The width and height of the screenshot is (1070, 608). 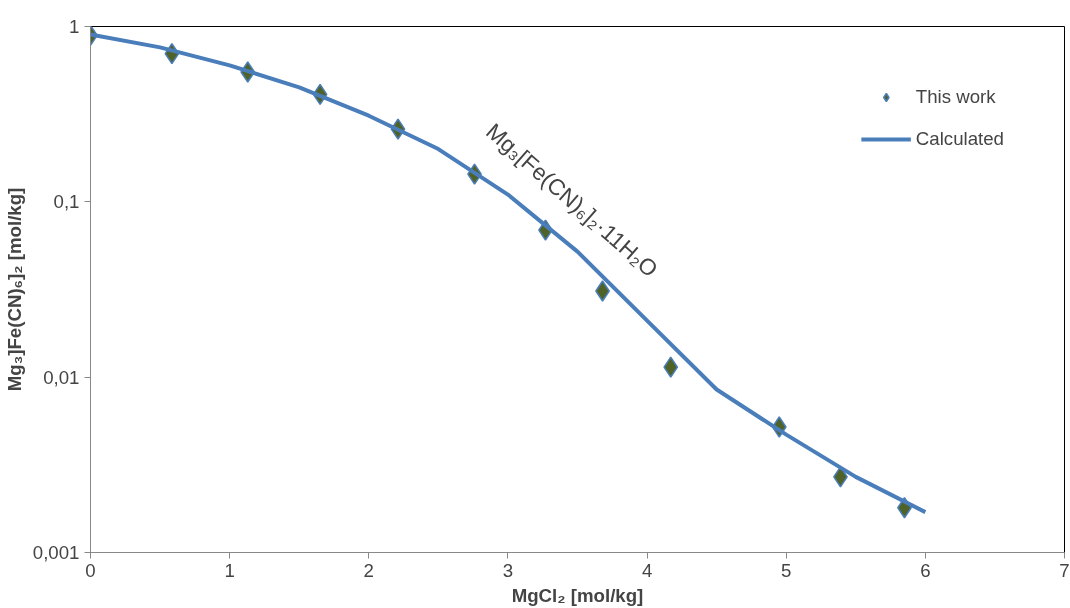 What do you see at coordinates (647, 570) in the screenshot?
I see `x-tick-label: 4` at bounding box center [647, 570].